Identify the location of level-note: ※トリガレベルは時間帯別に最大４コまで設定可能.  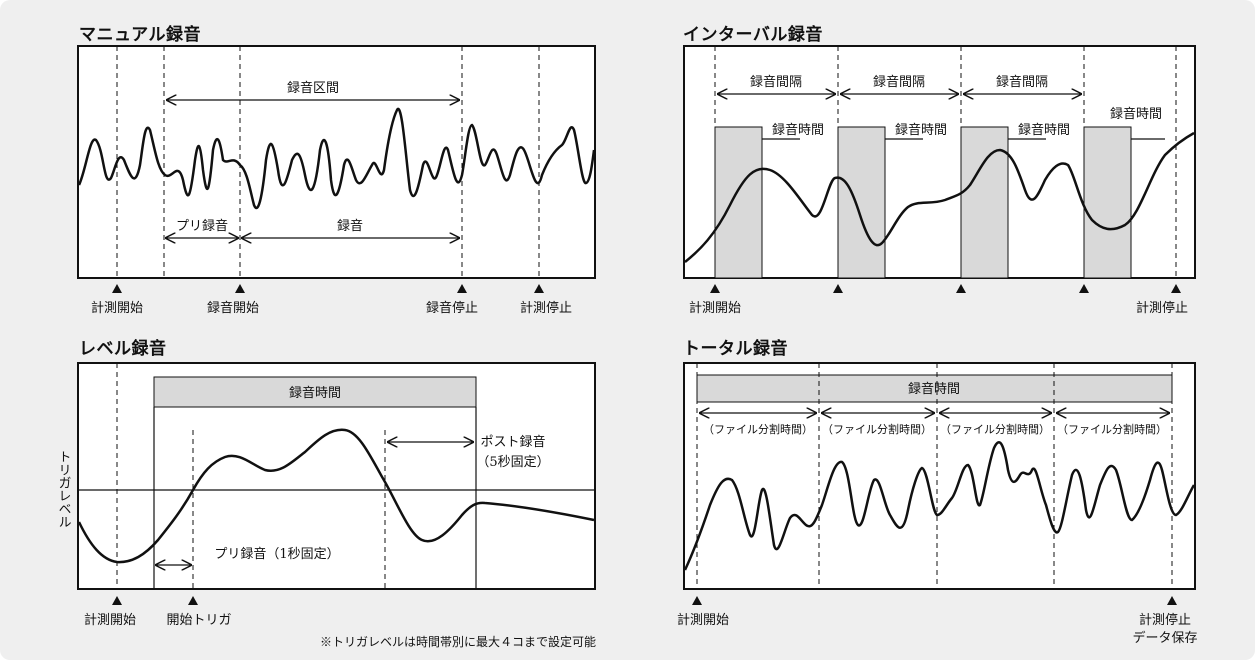
(458, 641).